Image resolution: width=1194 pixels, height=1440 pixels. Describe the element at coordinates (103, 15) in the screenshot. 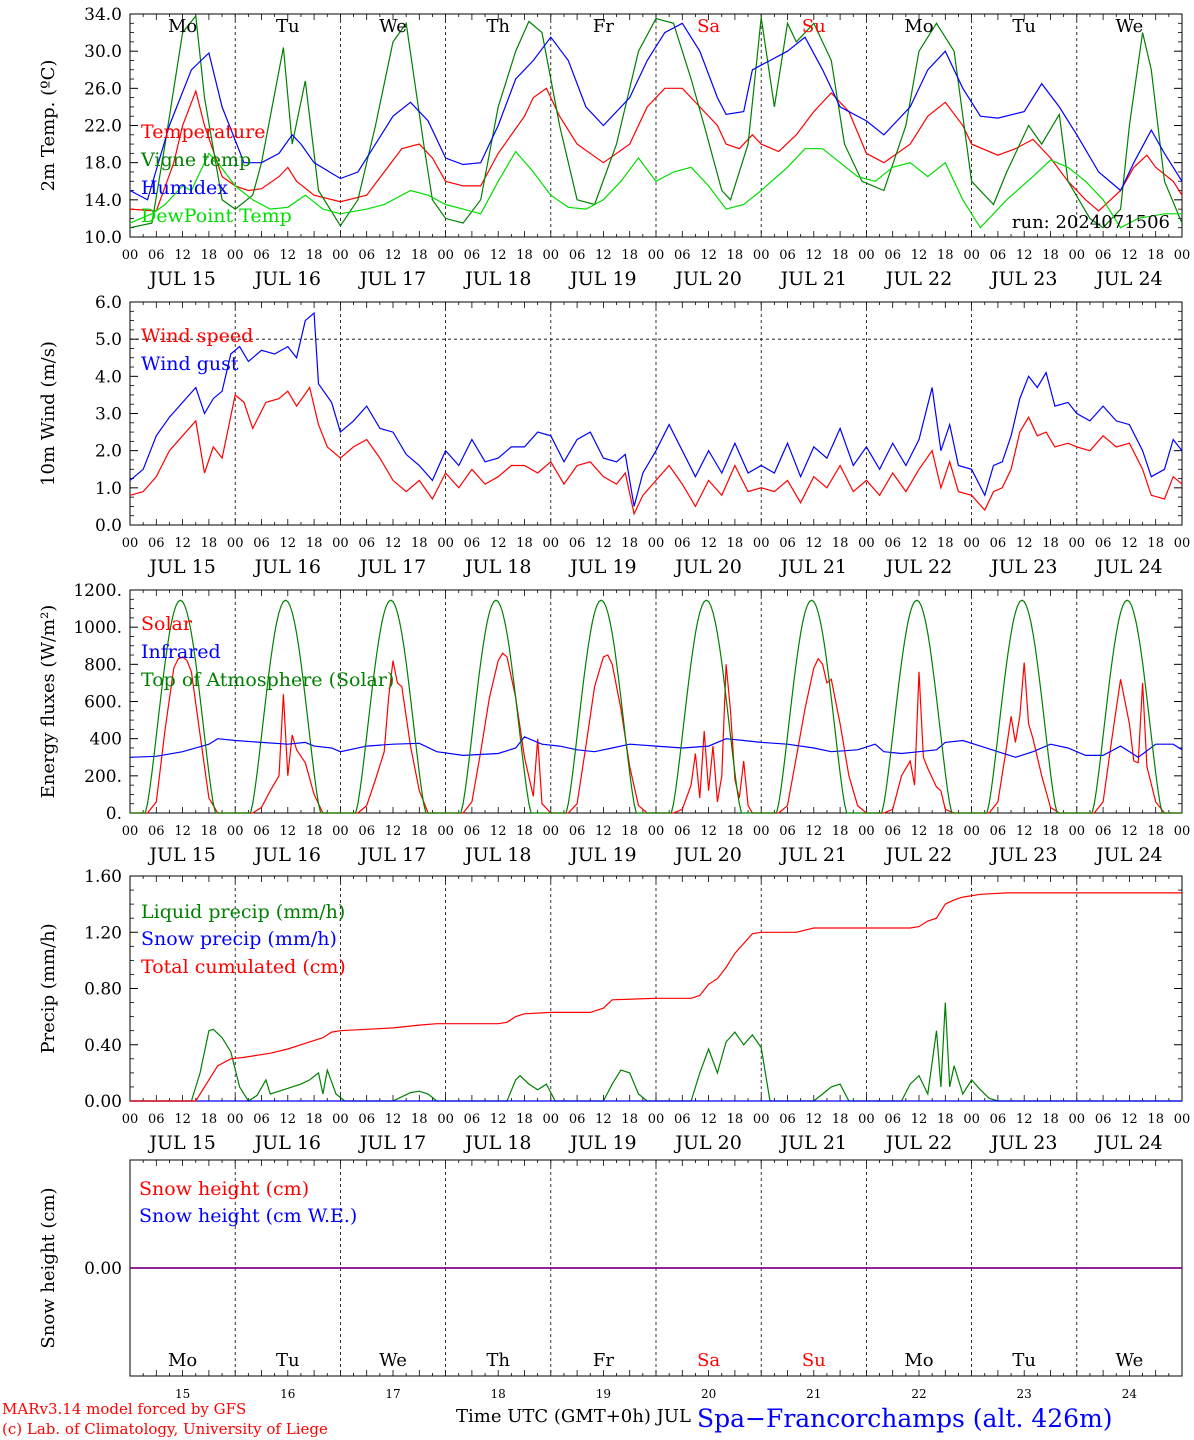

I see `y-tick-label: 34.0` at that location.